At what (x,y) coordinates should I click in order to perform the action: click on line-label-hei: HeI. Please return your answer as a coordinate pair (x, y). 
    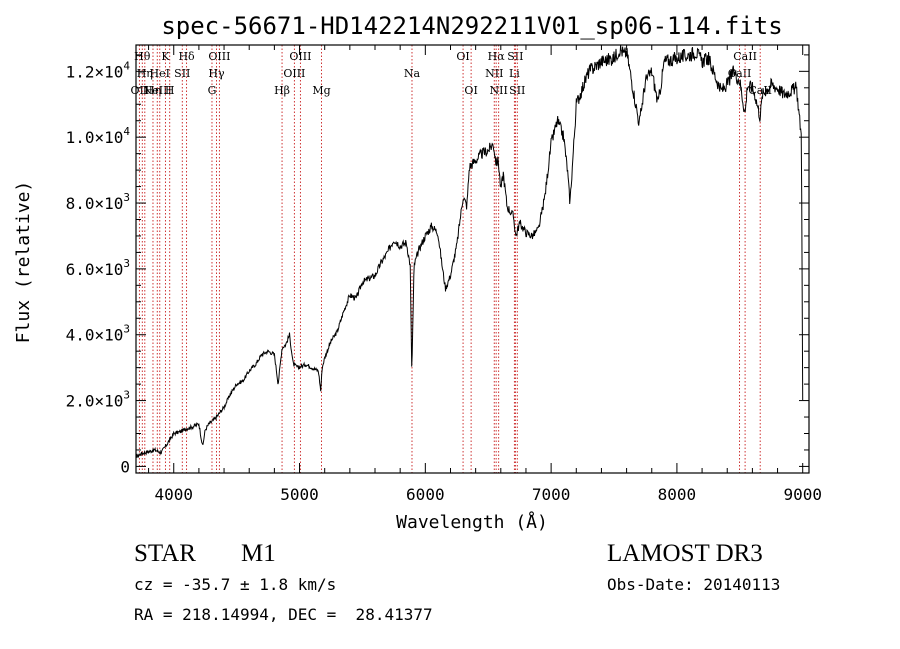
    Looking at the image, I should click on (160, 73).